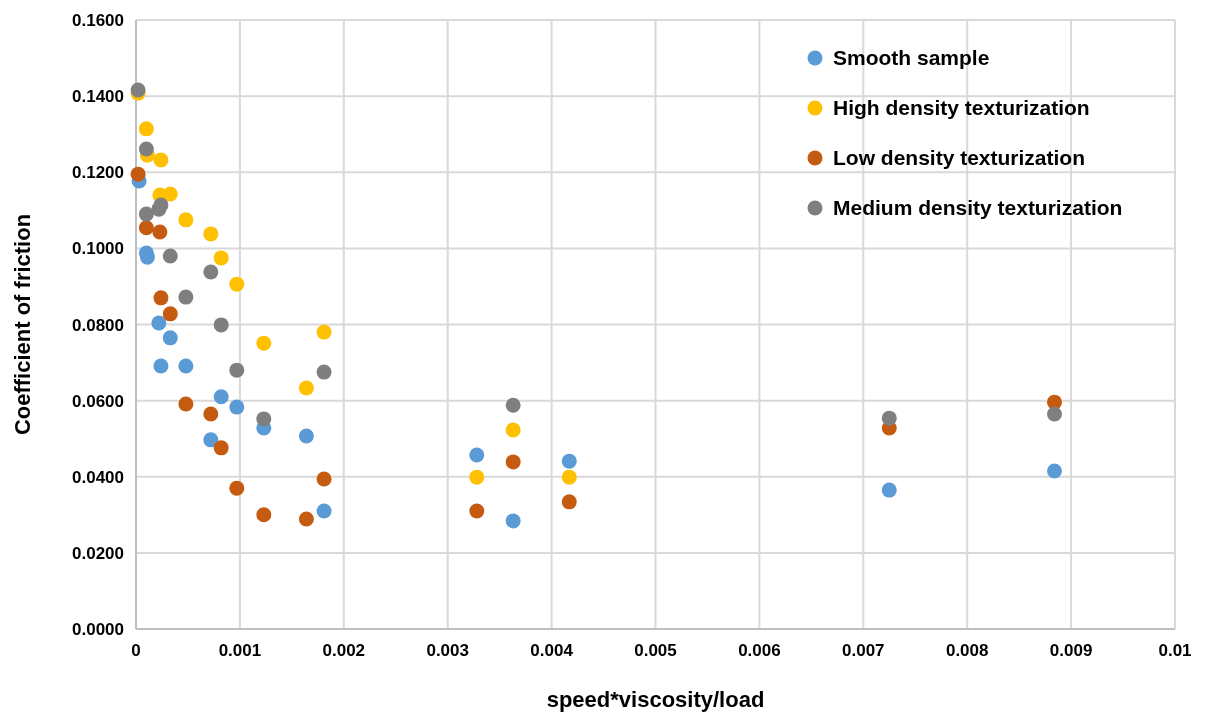 The image size is (1209, 715). I want to click on y-tick-label: 0.0400, so click(98, 477).